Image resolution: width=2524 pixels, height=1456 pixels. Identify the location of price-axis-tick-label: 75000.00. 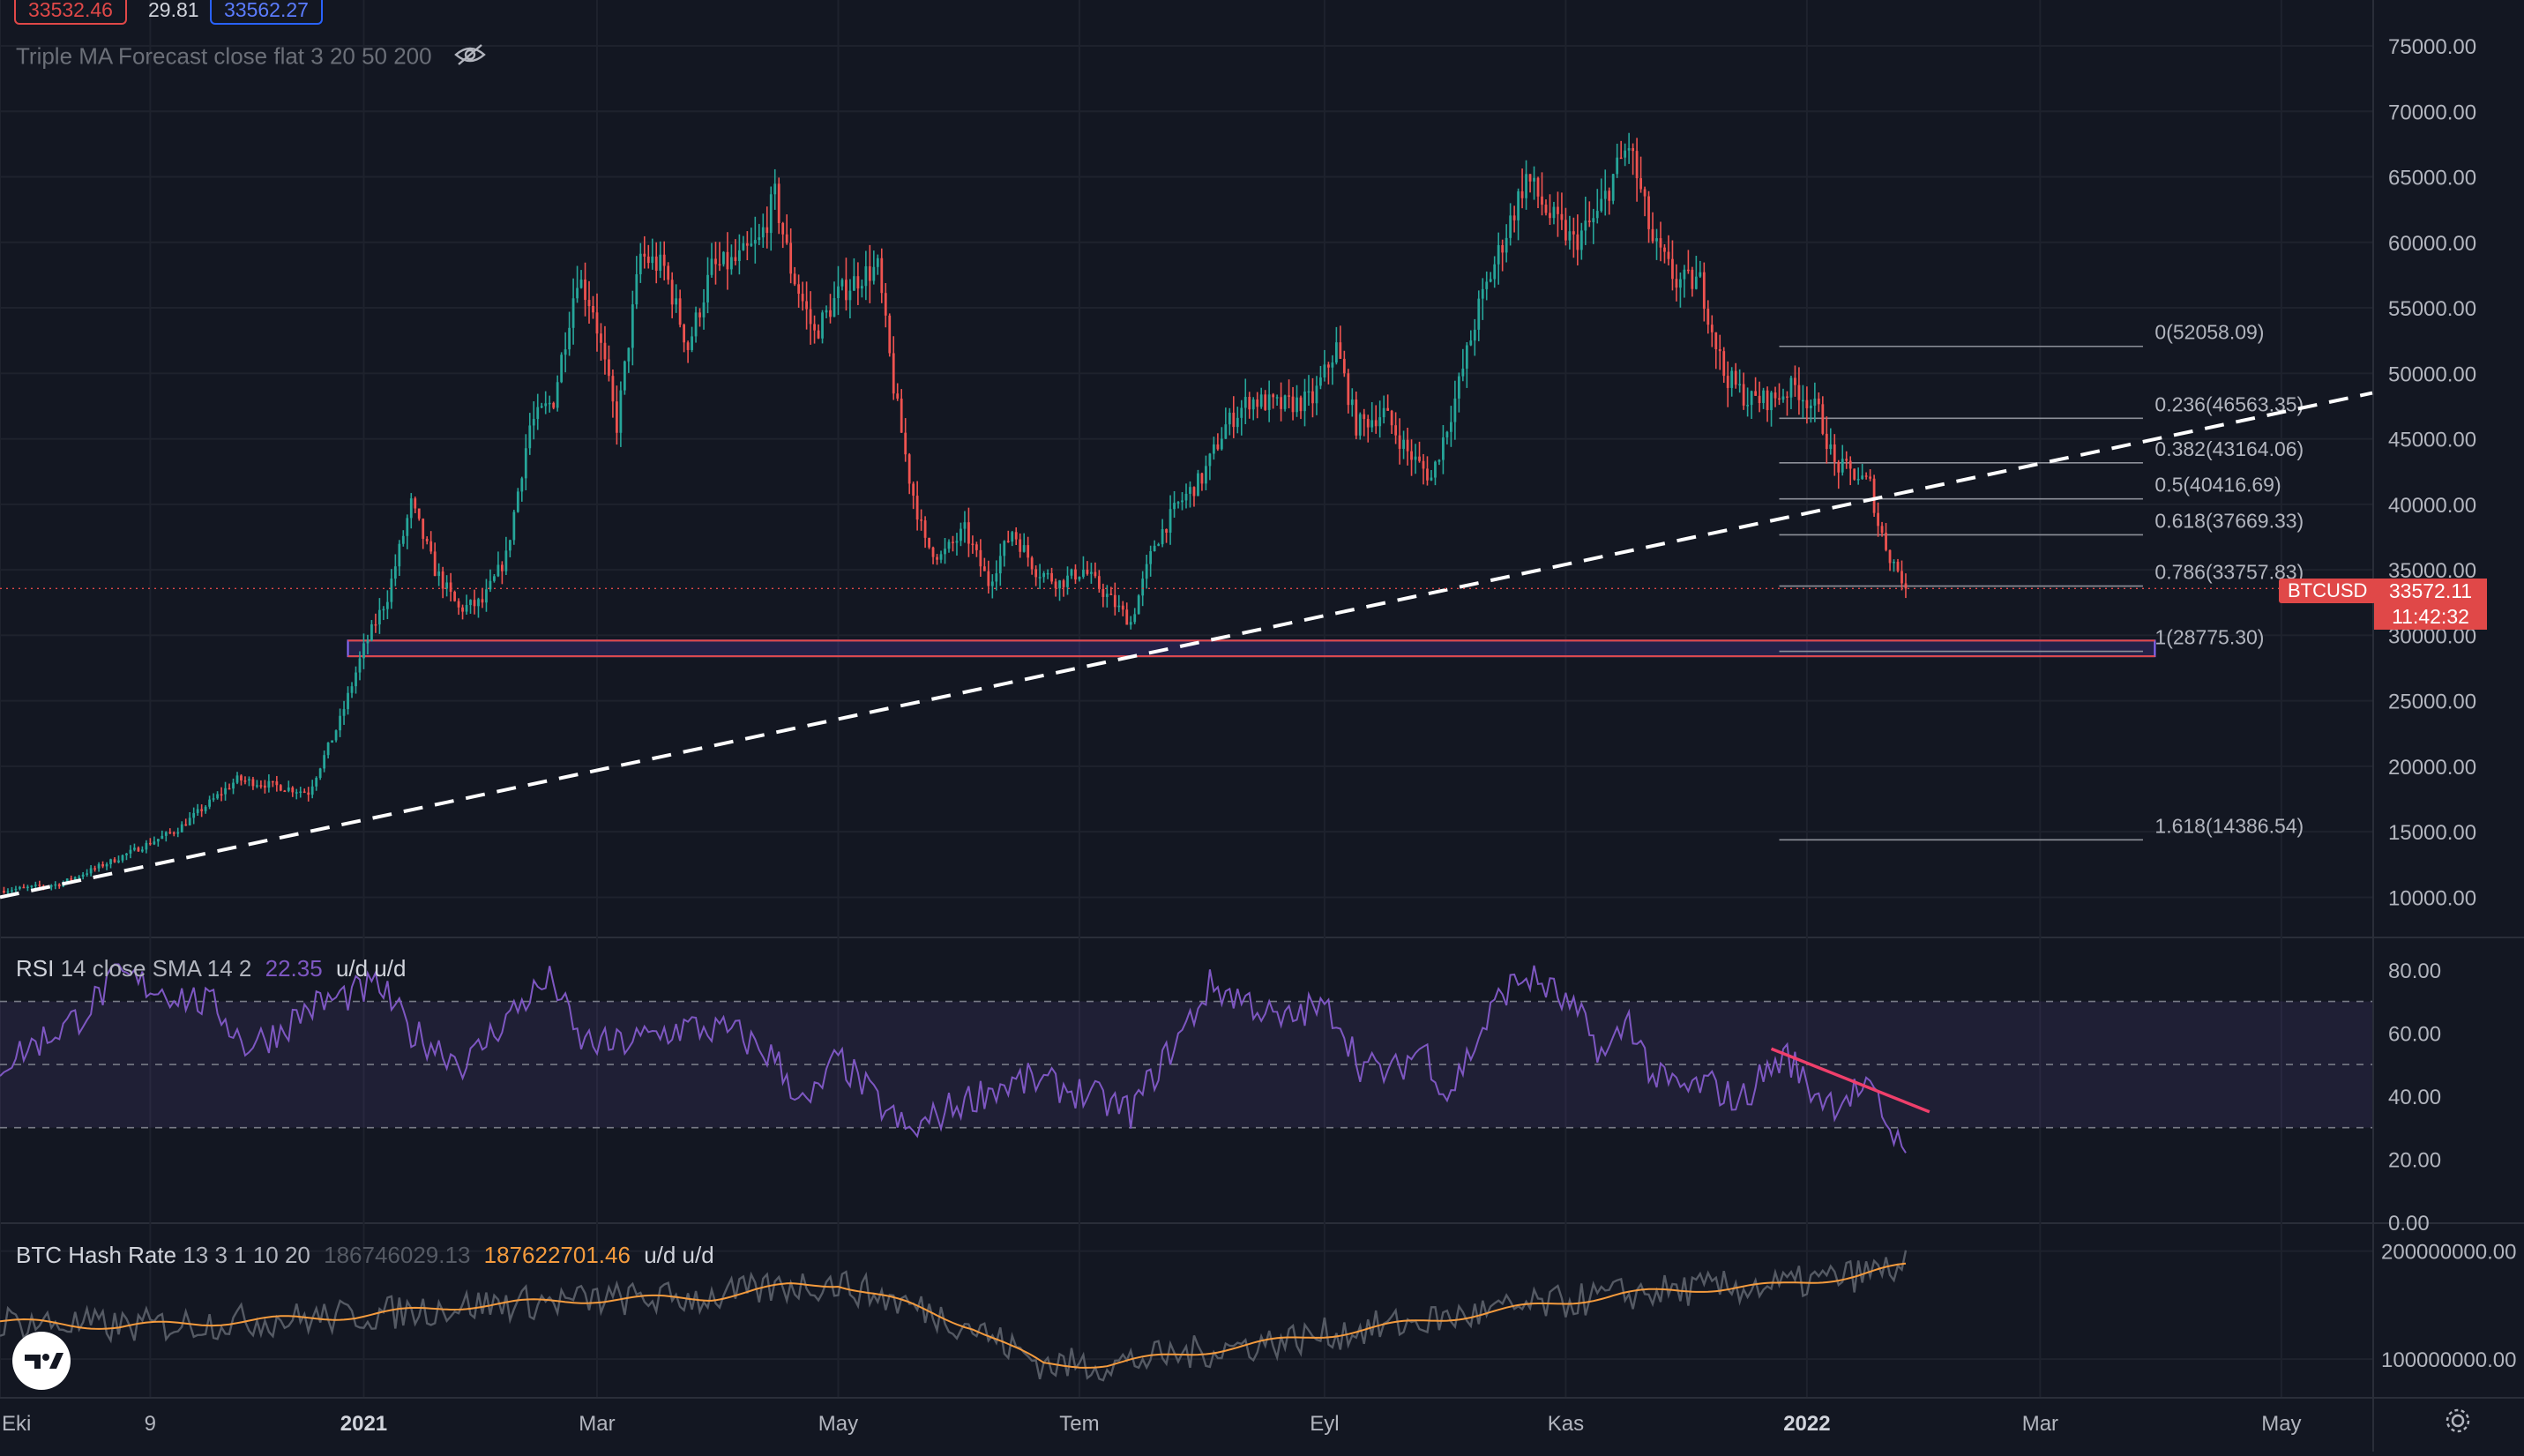
(2432, 47).